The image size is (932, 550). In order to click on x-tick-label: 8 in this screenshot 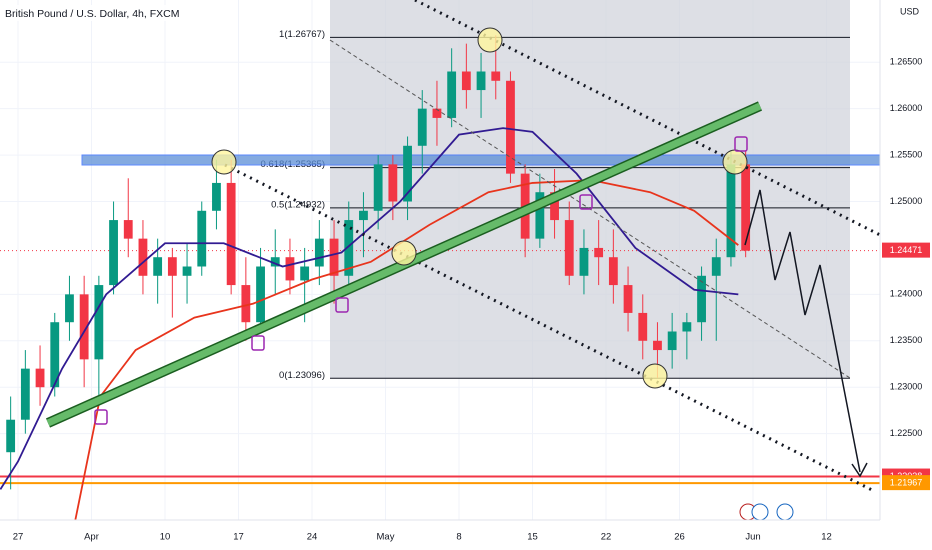, I will do `click(458, 537)`.